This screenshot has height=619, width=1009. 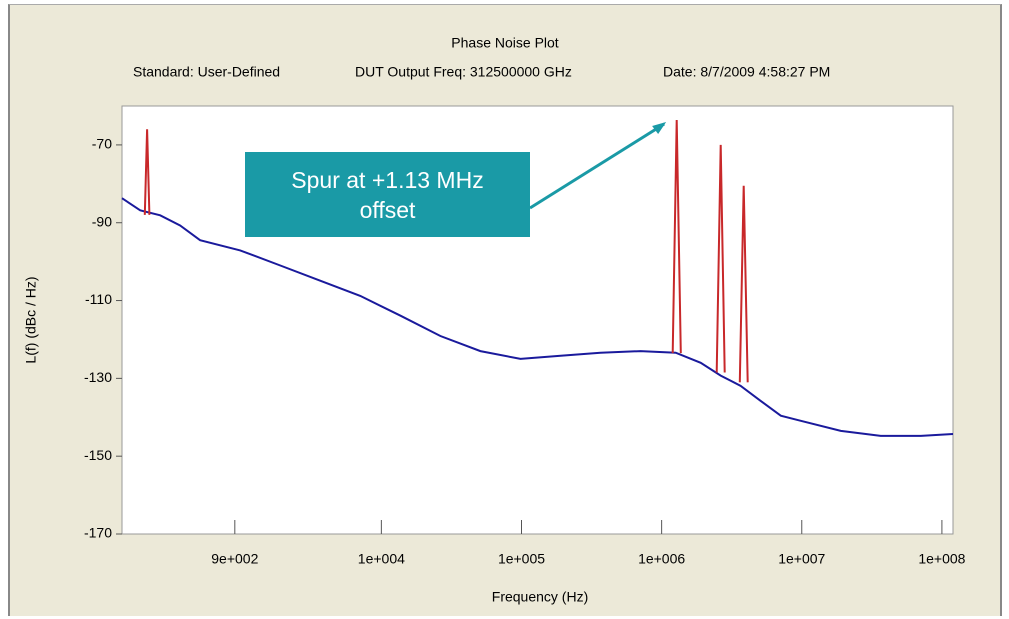 I want to click on x-tick-label: 9e+002, so click(x=234, y=559).